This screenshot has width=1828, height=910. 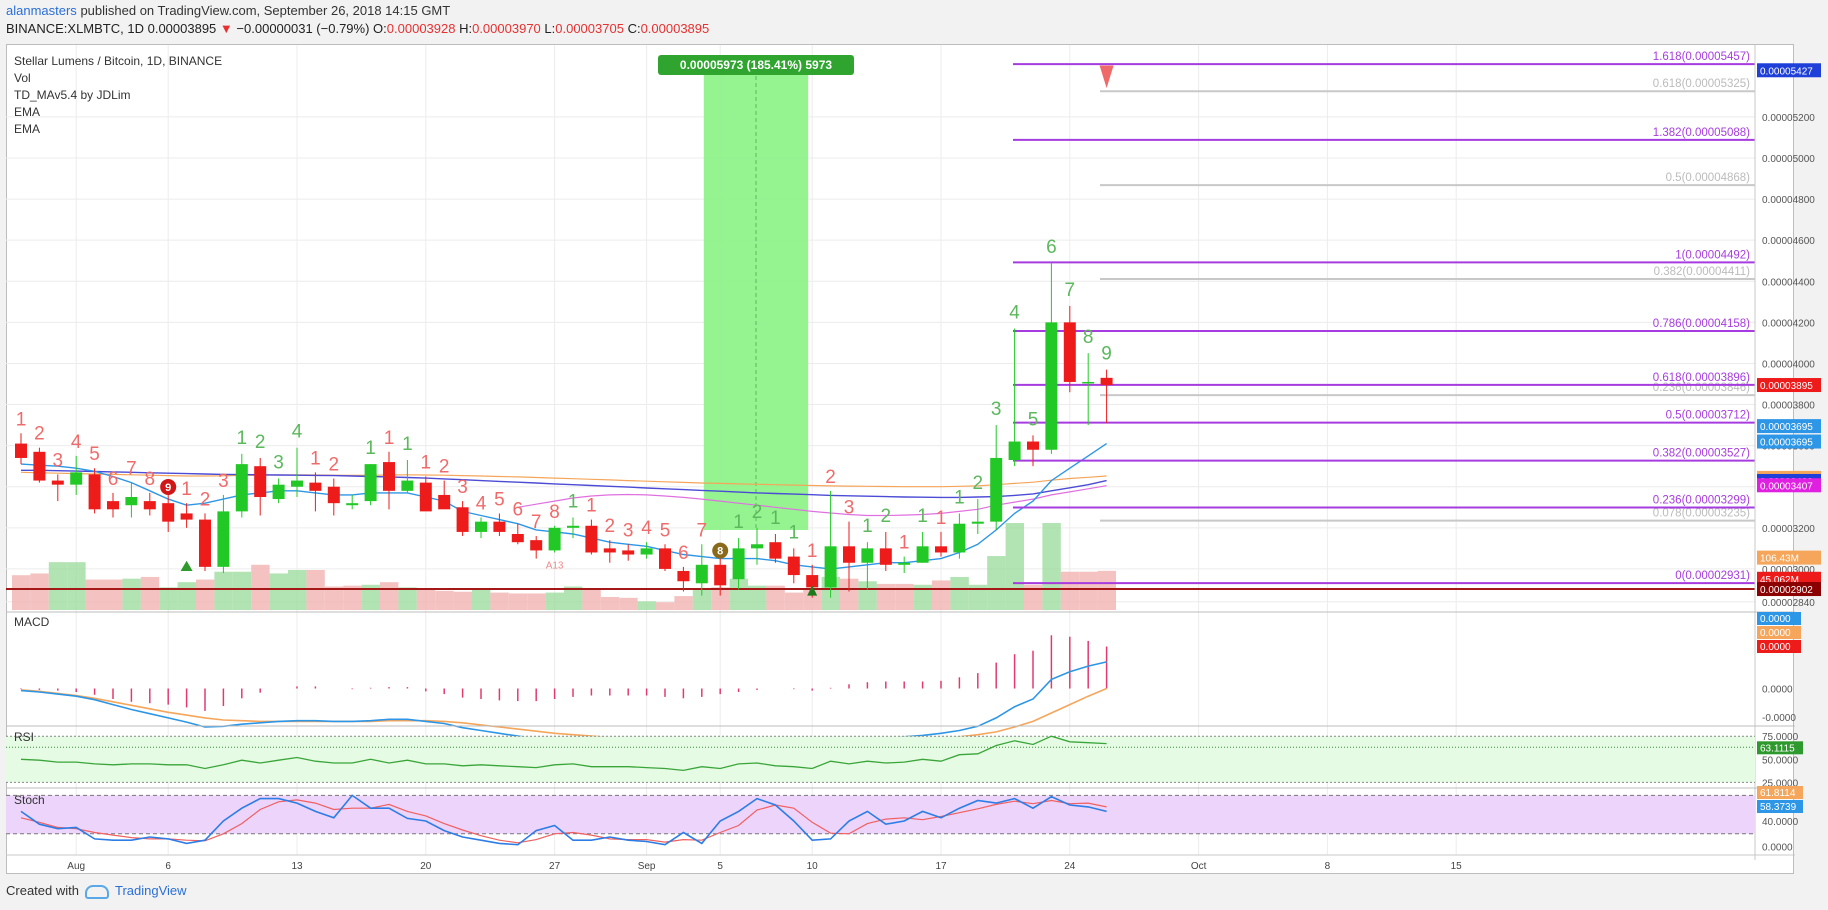 I want to click on macd-tick: 0.0000, so click(x=1777, y=690).